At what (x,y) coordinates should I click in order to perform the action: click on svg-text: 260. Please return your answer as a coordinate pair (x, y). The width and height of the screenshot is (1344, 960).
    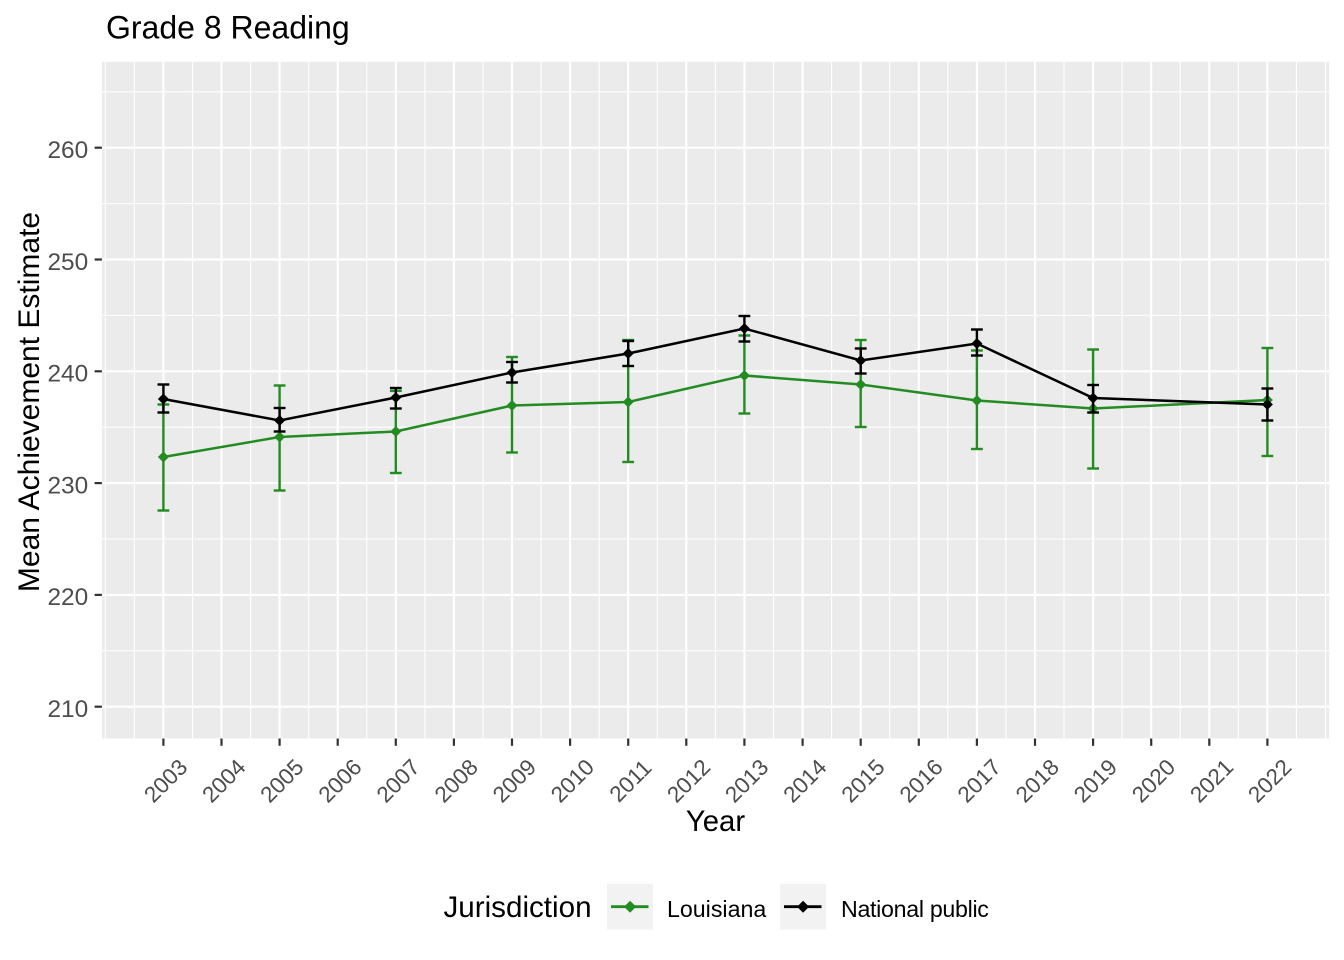
    Looking at the image, I should click on (67, 150).